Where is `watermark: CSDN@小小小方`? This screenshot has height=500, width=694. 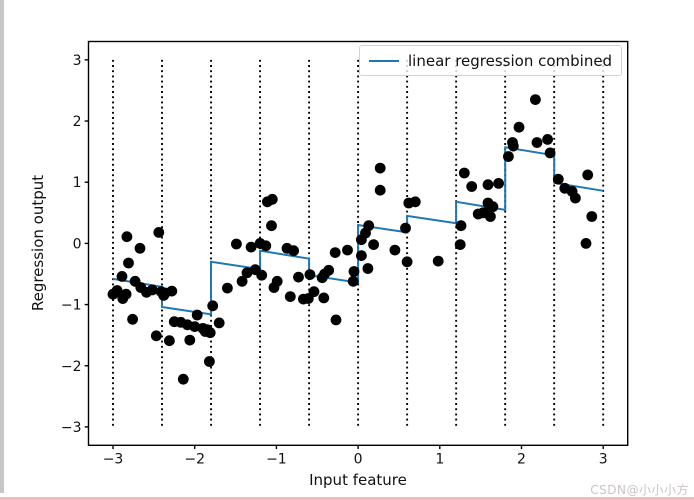 watermark: CSDN@小小小方 is located at coordinates (639, 490).